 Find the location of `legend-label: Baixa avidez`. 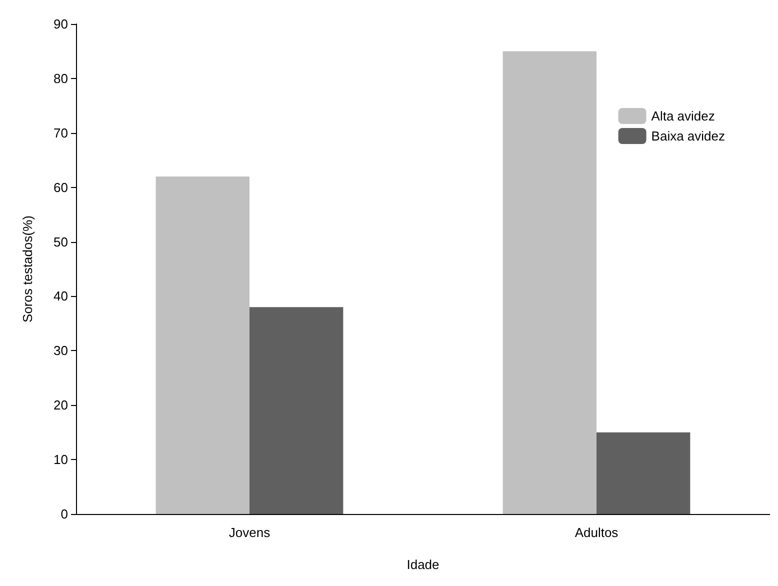

legend-label: Baixa avidez is located at coordinates (688, 136).